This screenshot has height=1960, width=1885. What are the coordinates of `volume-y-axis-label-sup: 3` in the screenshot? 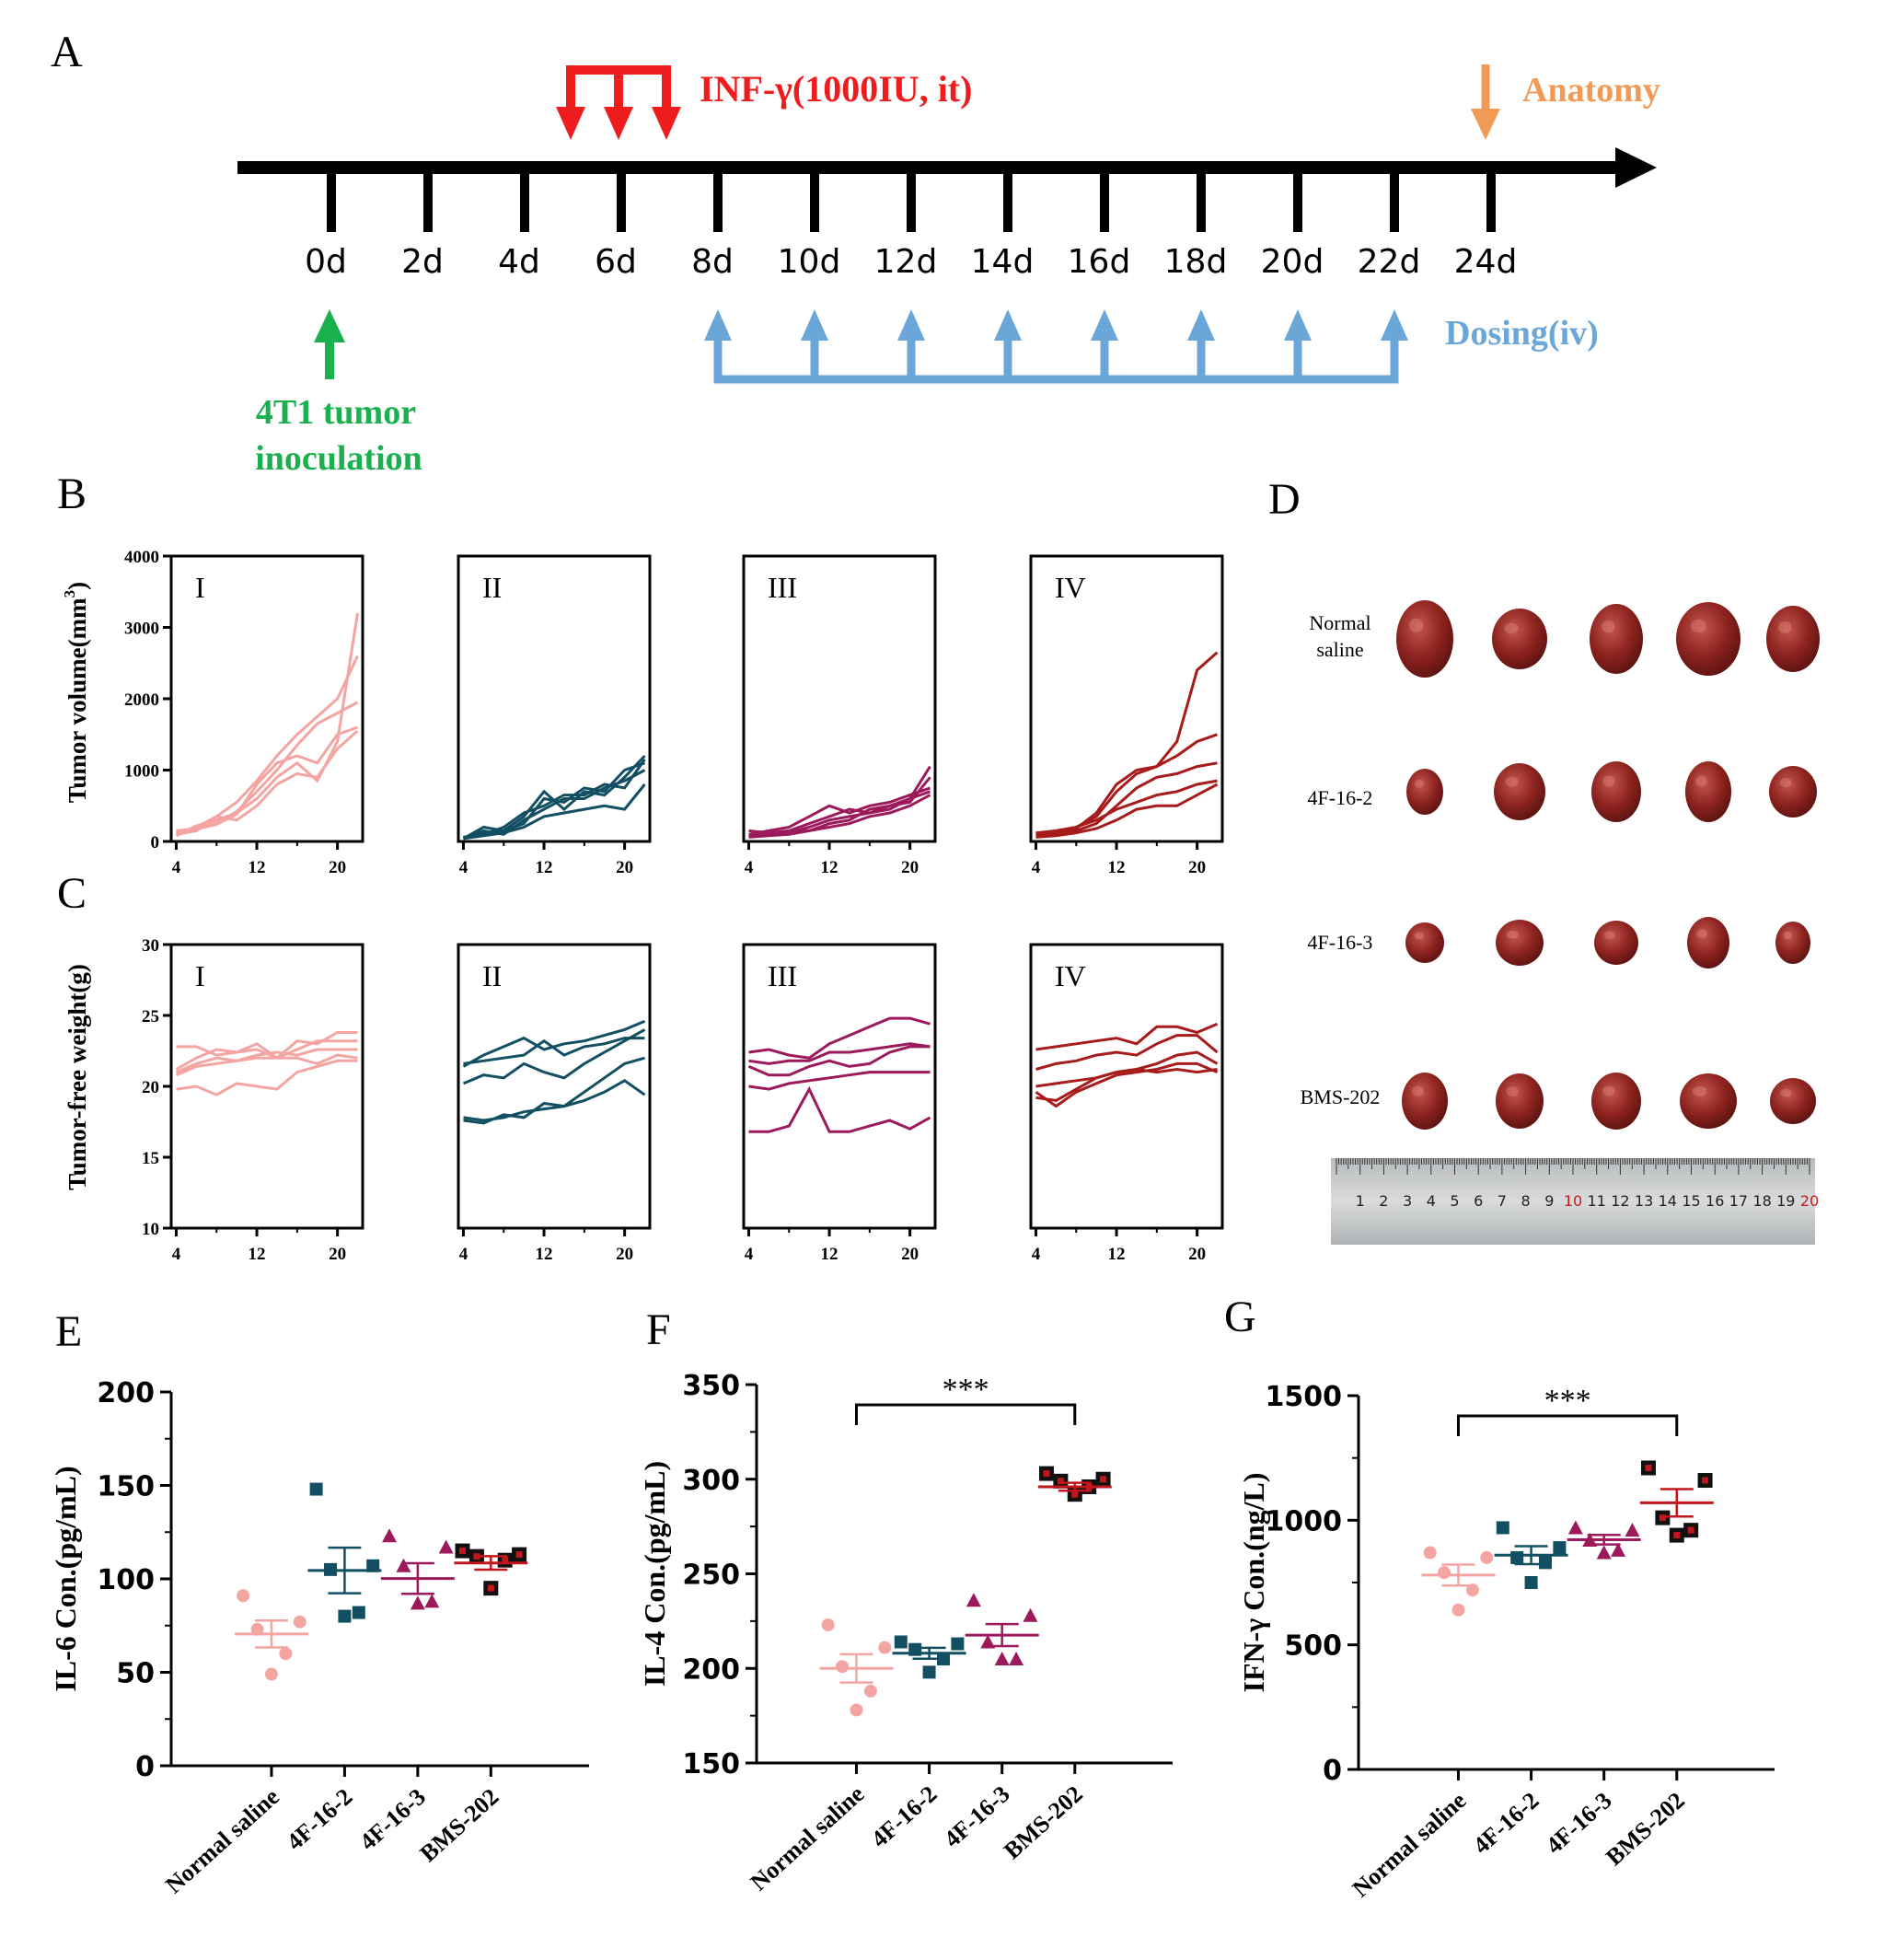 It's located at (69, 594).